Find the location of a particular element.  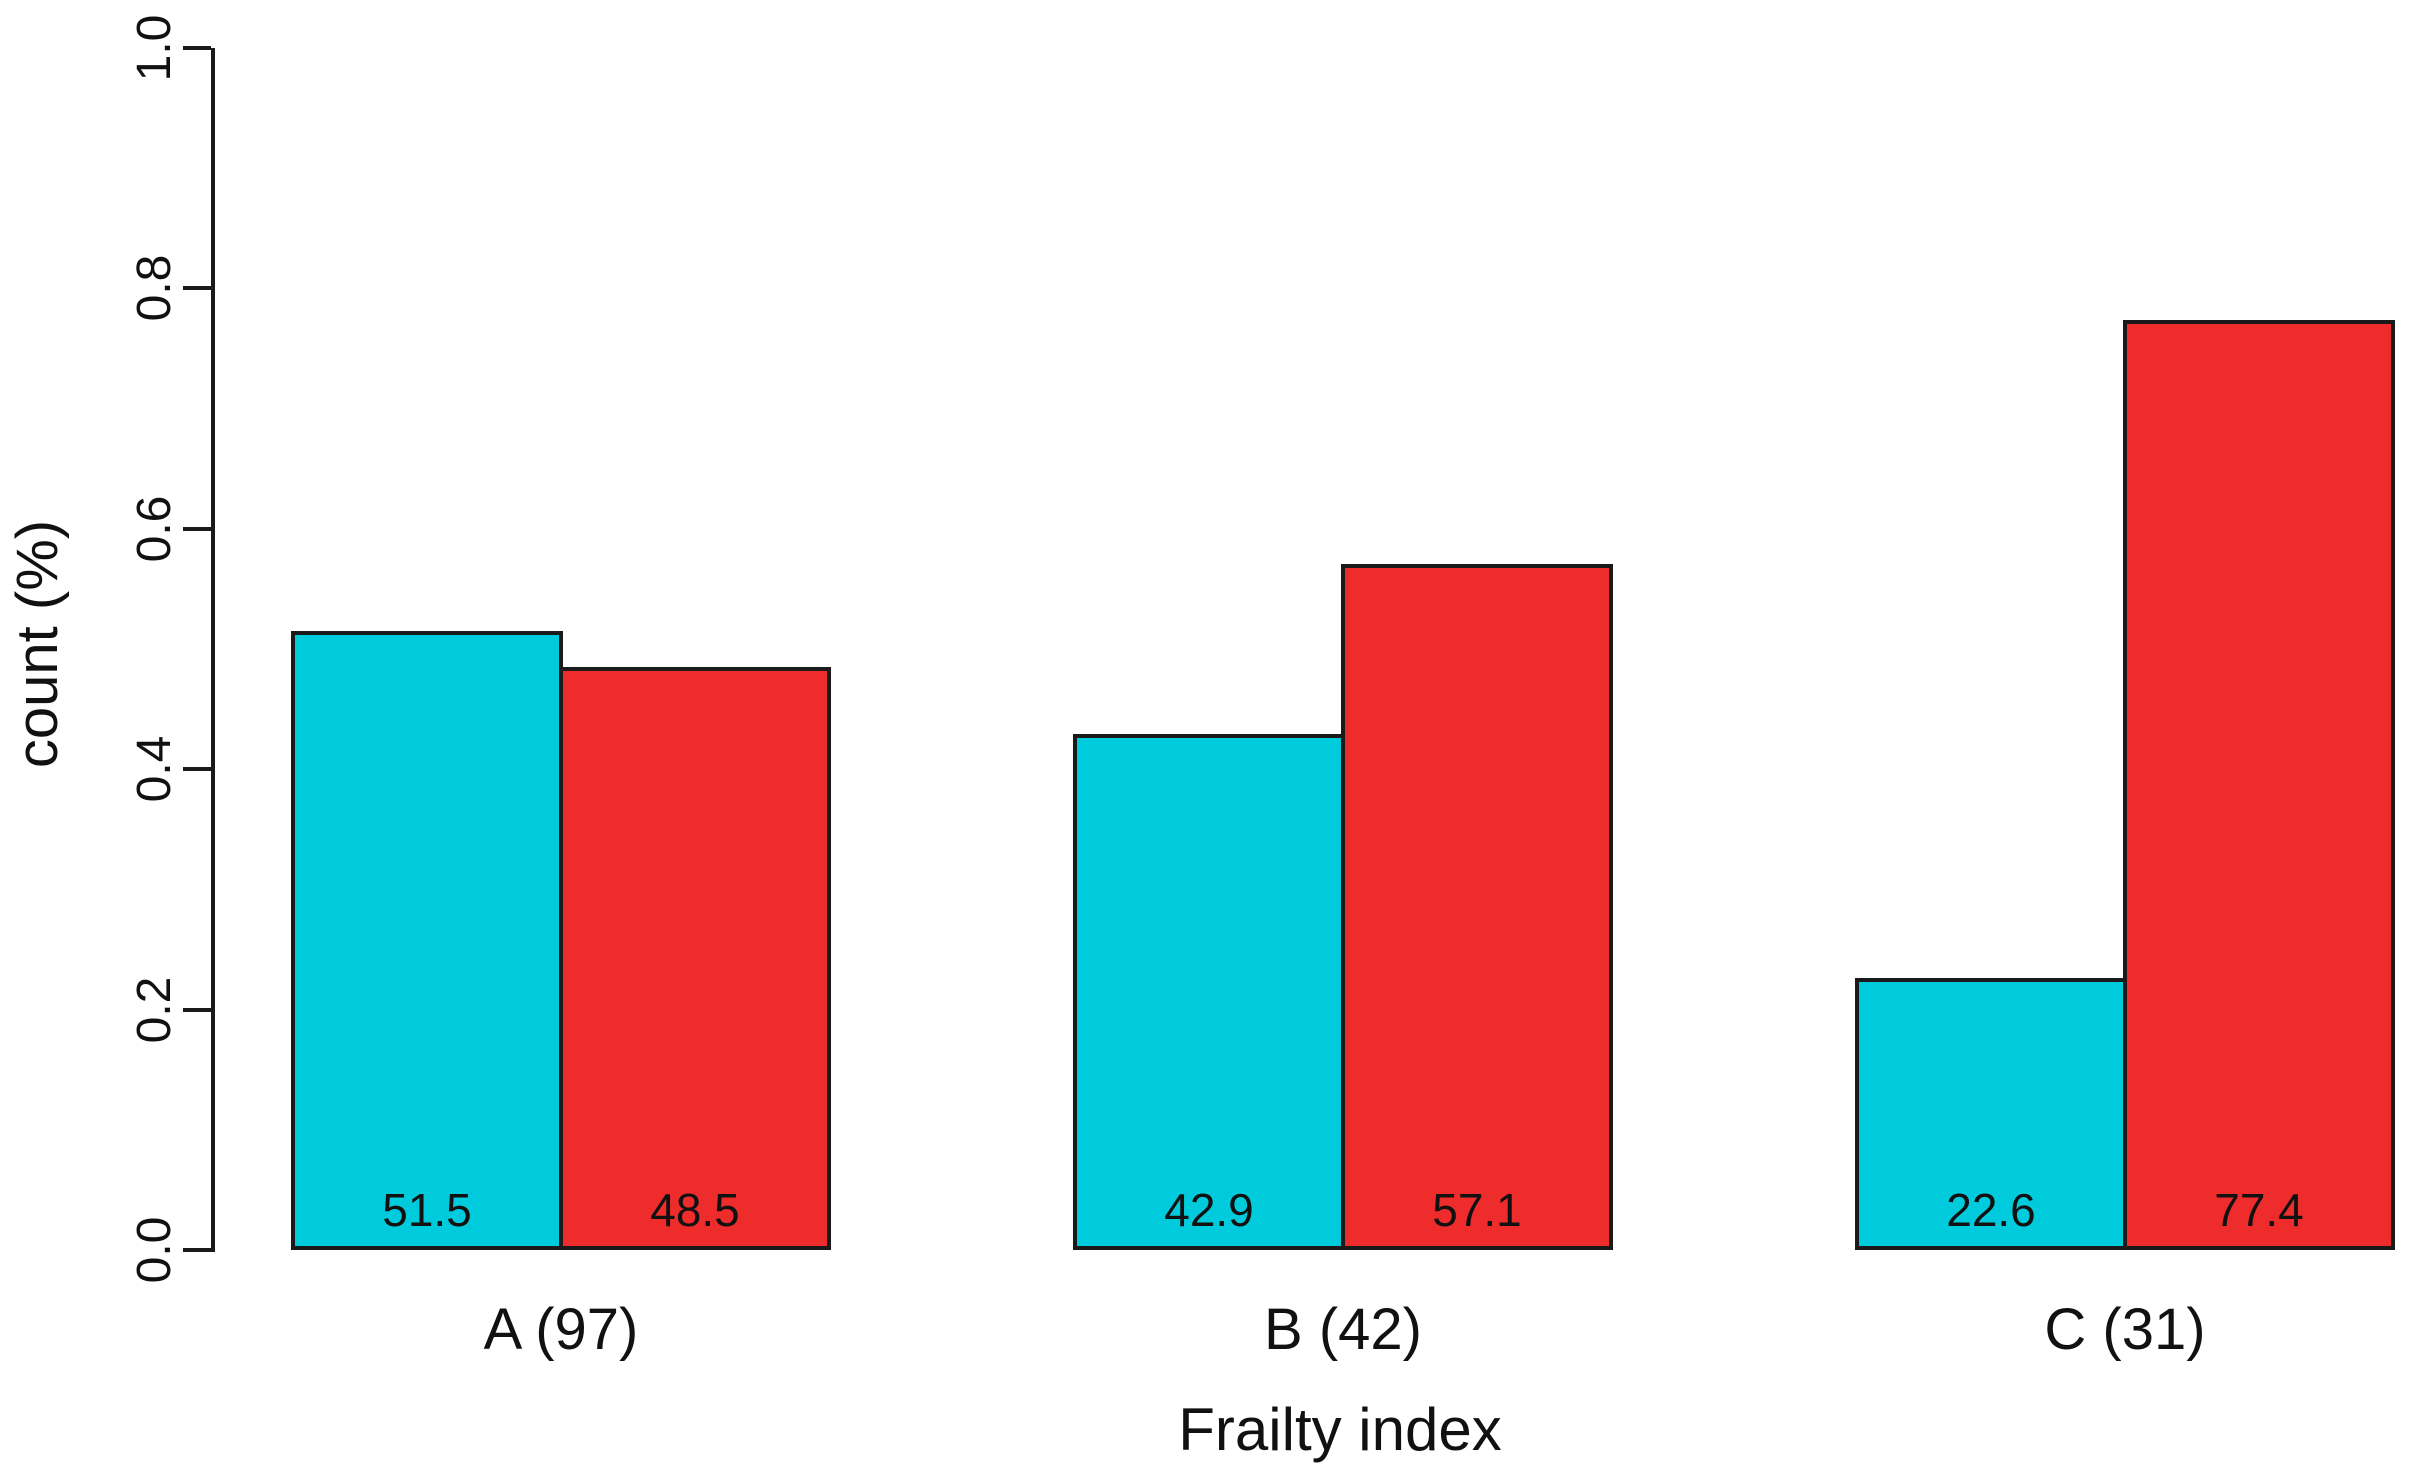

bar-value-label: 48.5 is located at coordinates (695, 1210).